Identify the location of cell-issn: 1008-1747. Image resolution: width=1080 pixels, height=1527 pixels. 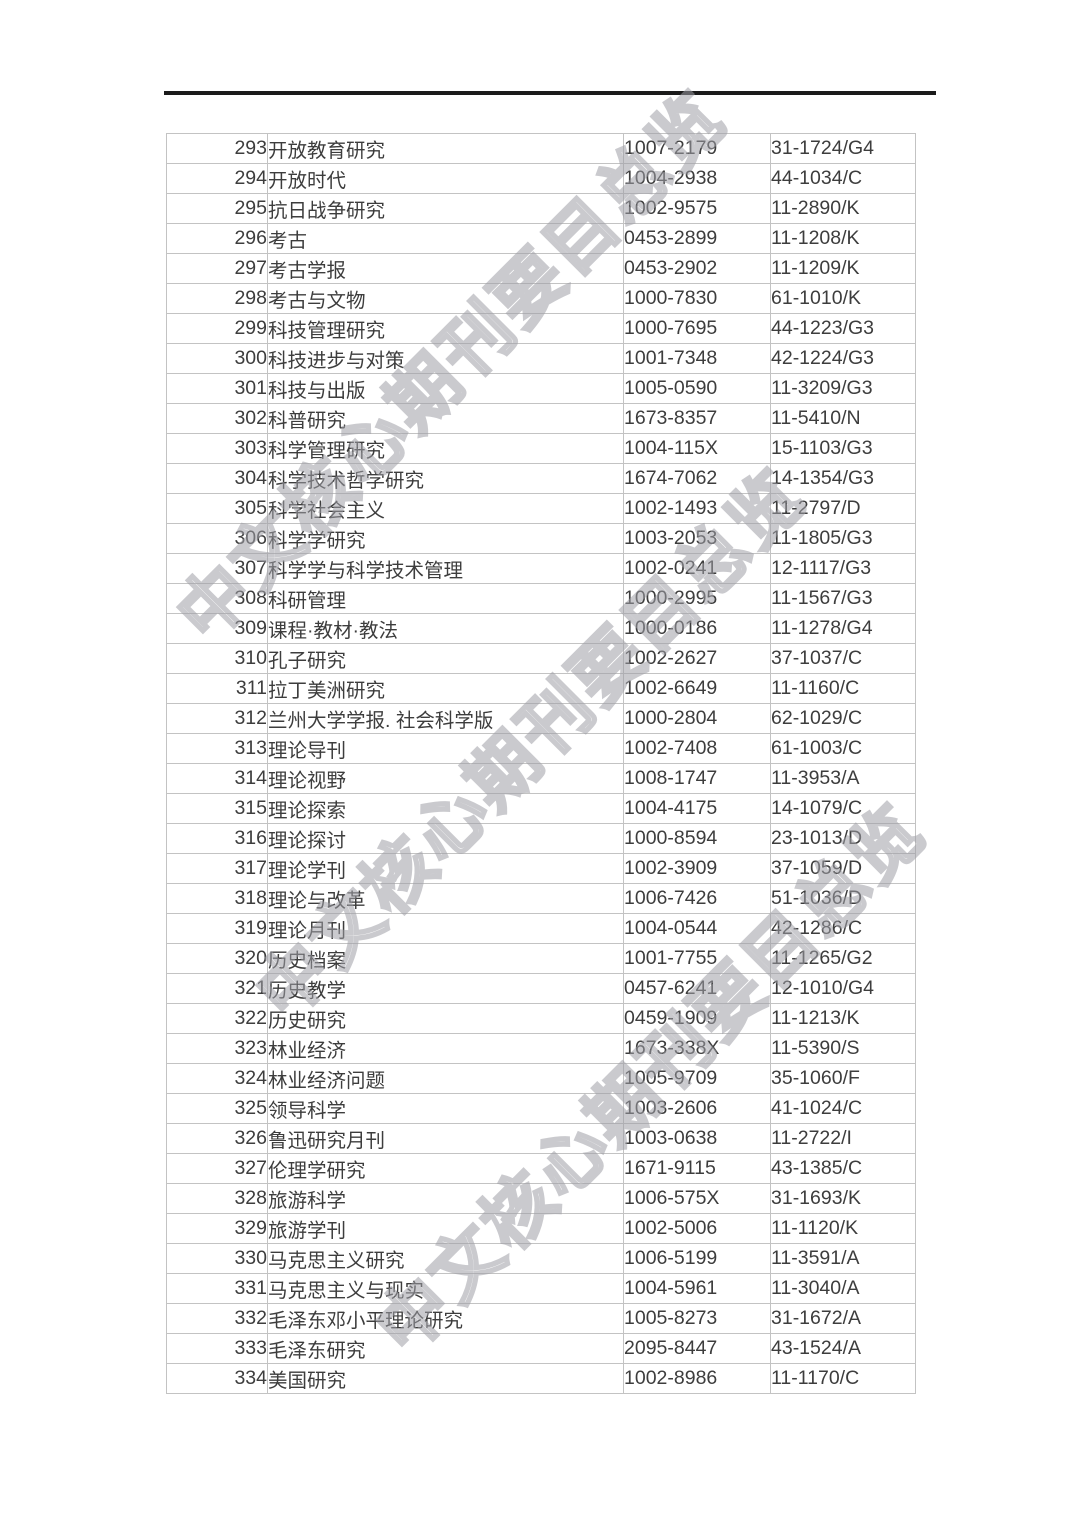
(697, 778).